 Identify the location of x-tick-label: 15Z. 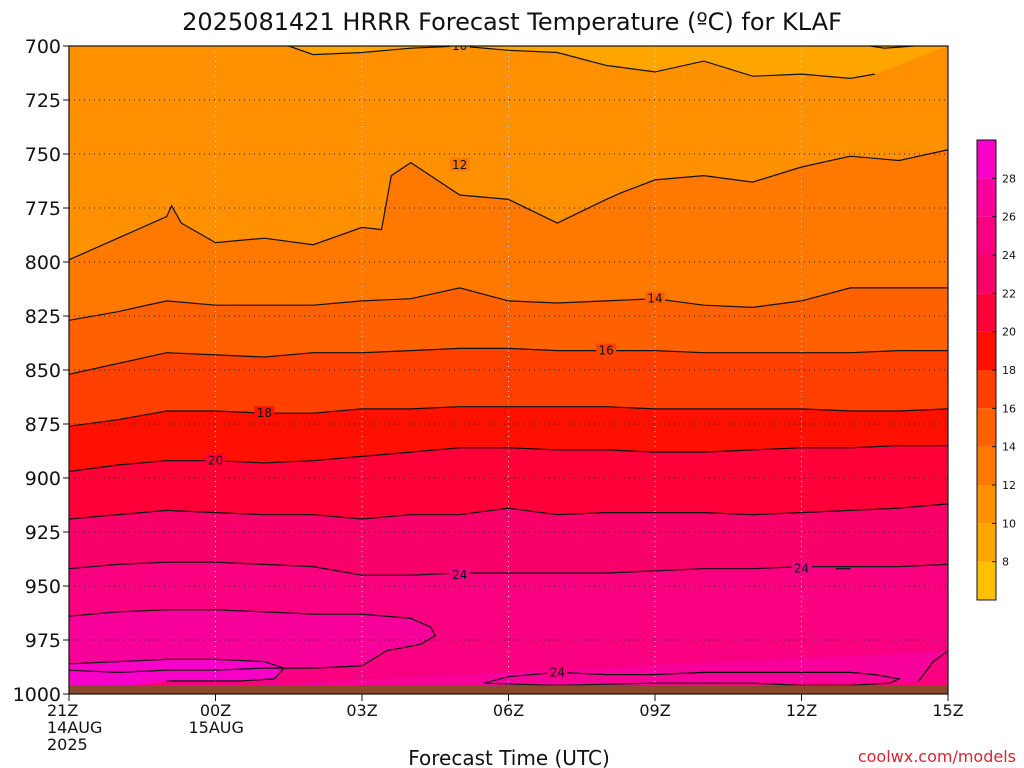
(947, 710).